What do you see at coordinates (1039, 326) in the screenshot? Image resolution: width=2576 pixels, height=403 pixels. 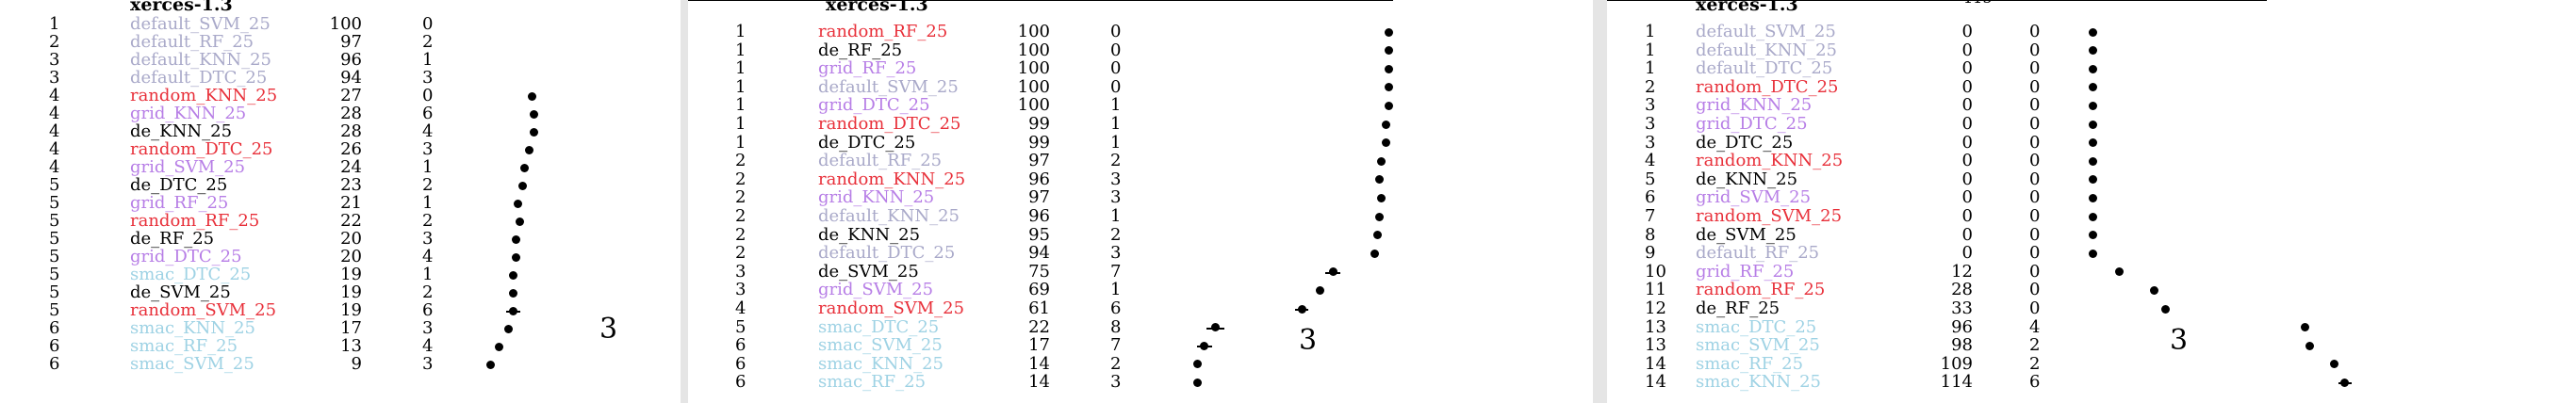 I see `median-cell: 22` at bounding box center [1039, 326].